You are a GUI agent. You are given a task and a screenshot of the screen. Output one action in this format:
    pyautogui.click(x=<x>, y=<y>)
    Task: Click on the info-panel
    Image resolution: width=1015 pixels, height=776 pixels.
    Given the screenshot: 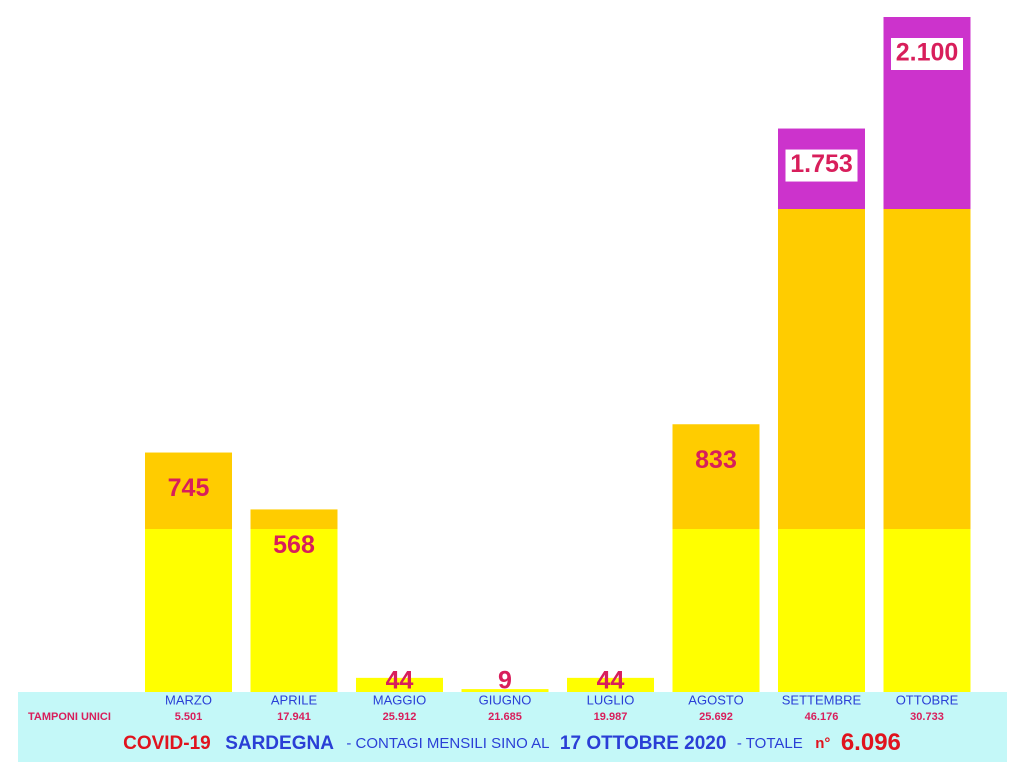 What is the action you would take?
    pyautogui.click(x=512, y=727)
    